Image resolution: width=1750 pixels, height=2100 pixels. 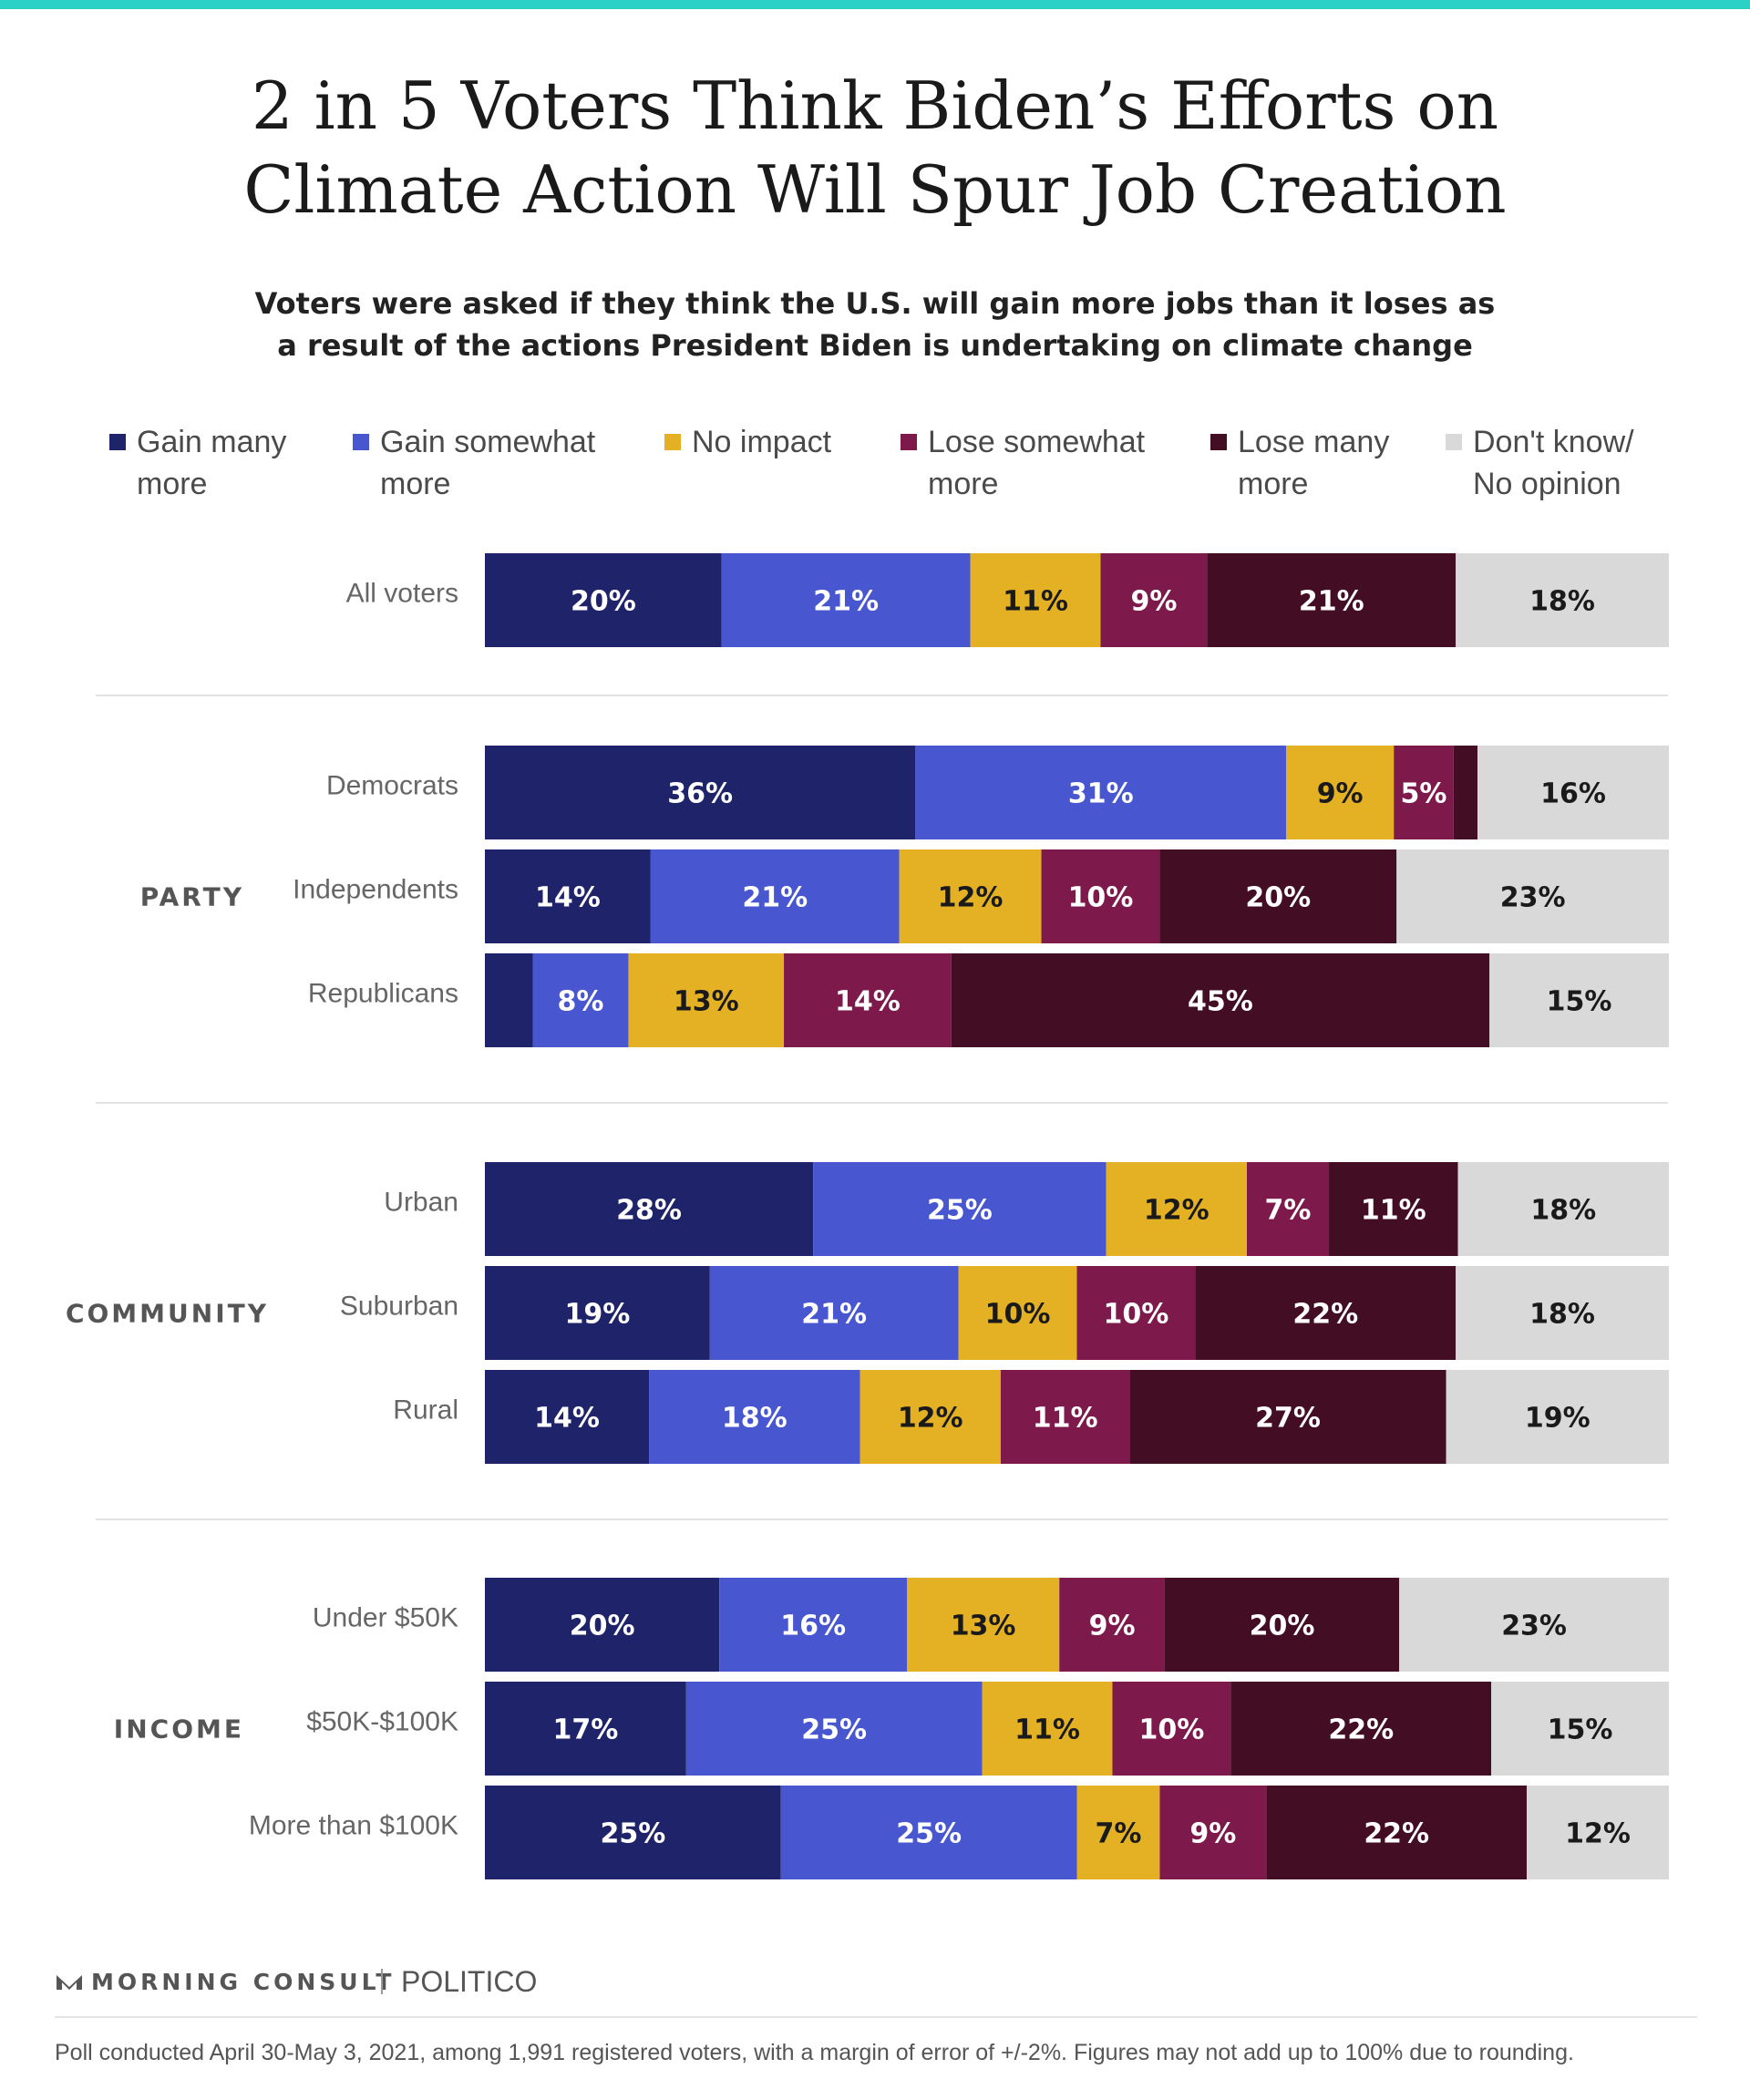 What do you see at coordinates (909, 442) in the screenshot?
I see `legend-swatch-lose-somewhat` at bounding box center [909, 442].